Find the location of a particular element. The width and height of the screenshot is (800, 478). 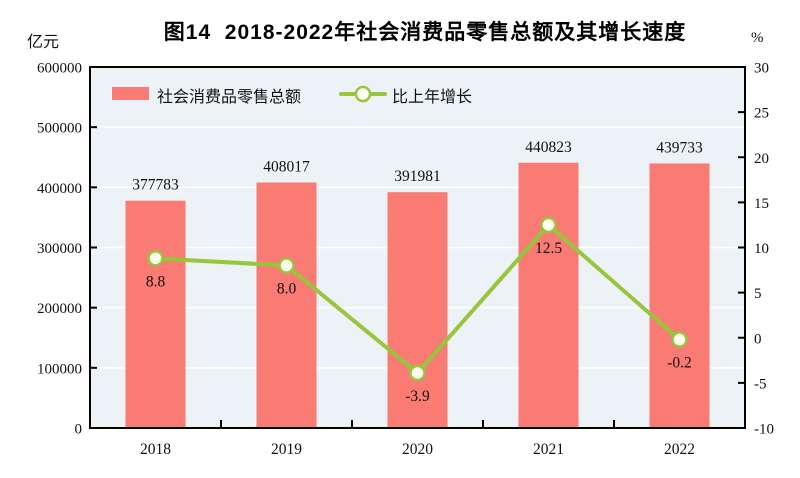

bar-value-label: 391981 is located at coordinates (417, 176).